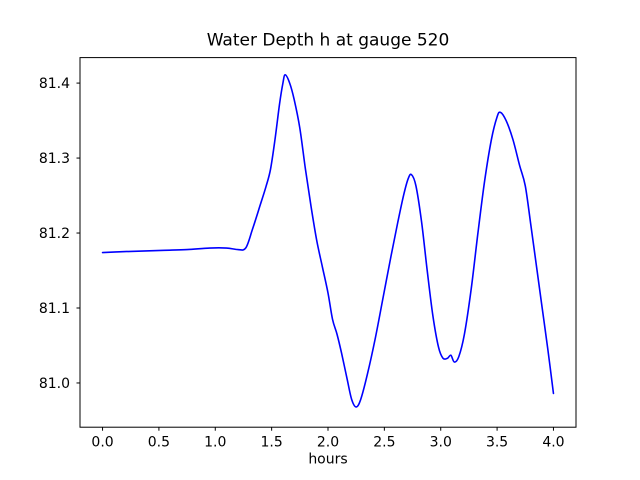  I want to click on chart-title: Water Depth h at gauge 520, so click(328, 41).